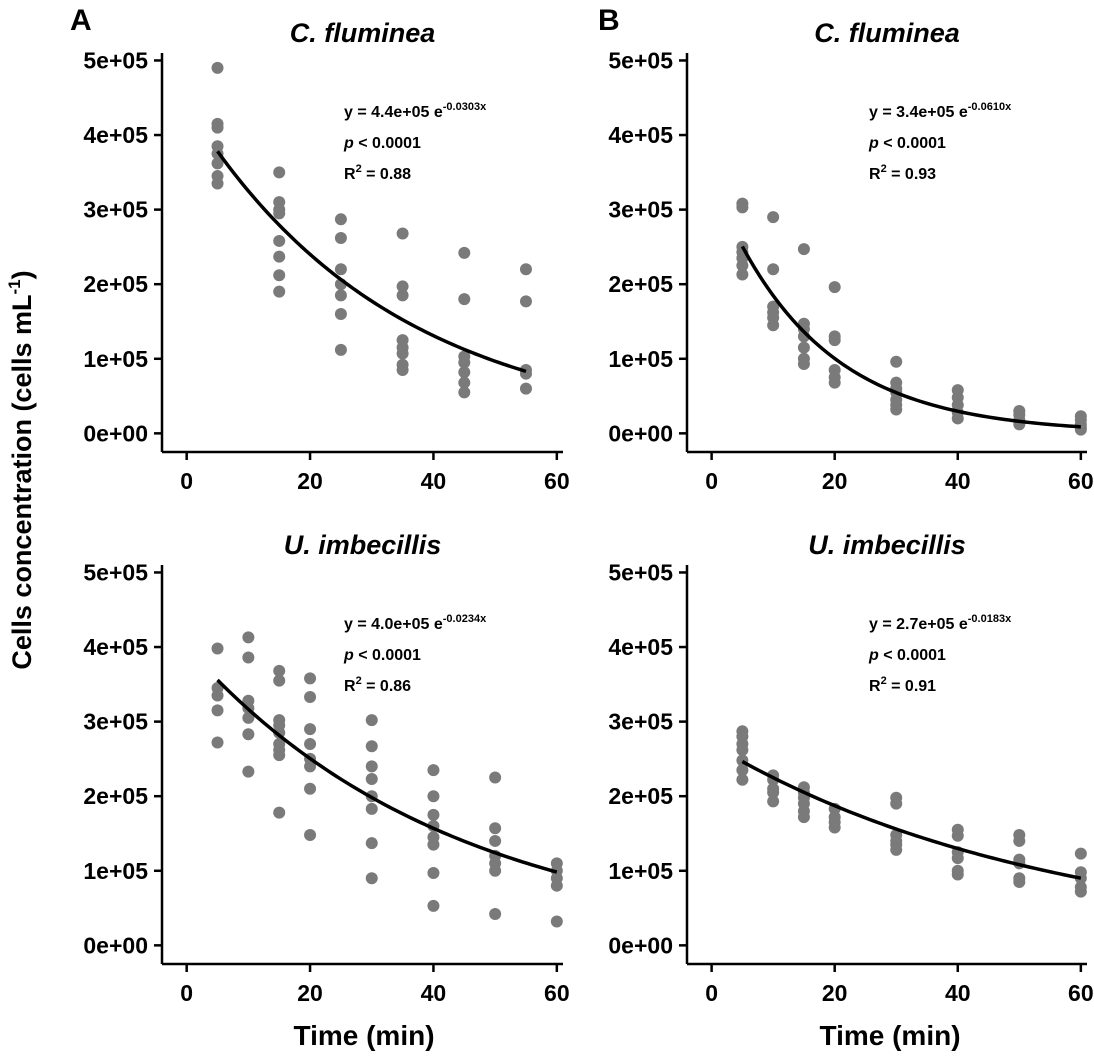 This screenshot has width=1094, height=1061. Describe the element at coordinates (115, 433) in the screenshot. I see `y-tick-label: 0e+00` at that location.